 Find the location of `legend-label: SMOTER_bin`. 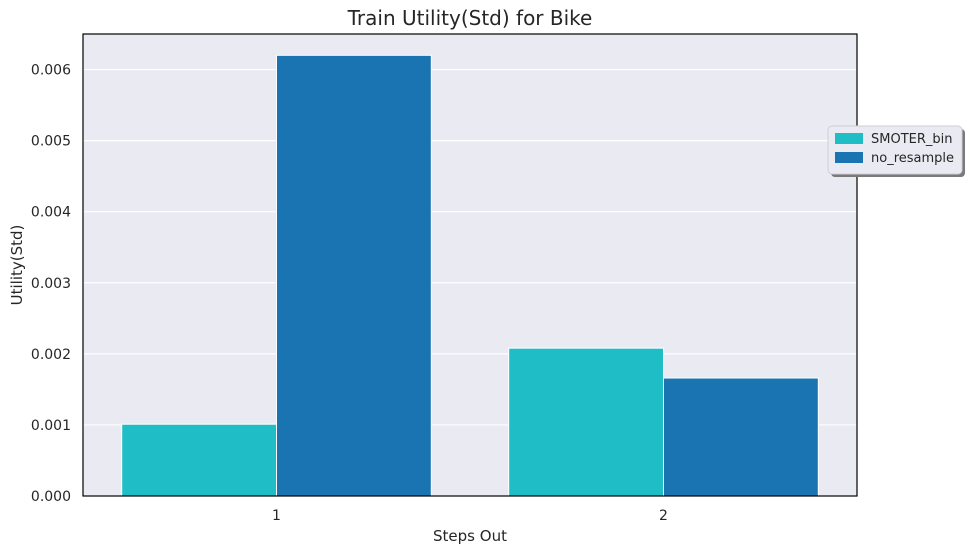

legend-label: SMOTER_bin is located at coordinates (912, 139).